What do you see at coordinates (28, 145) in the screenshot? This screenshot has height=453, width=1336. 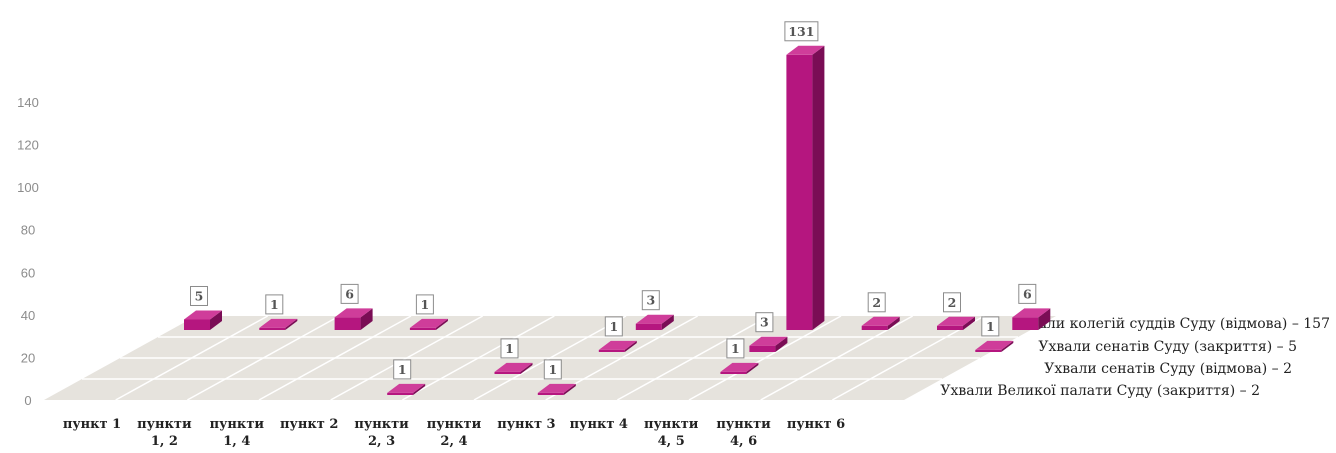 I see `y-tick-label: 120` at bounding box center [28, 145].